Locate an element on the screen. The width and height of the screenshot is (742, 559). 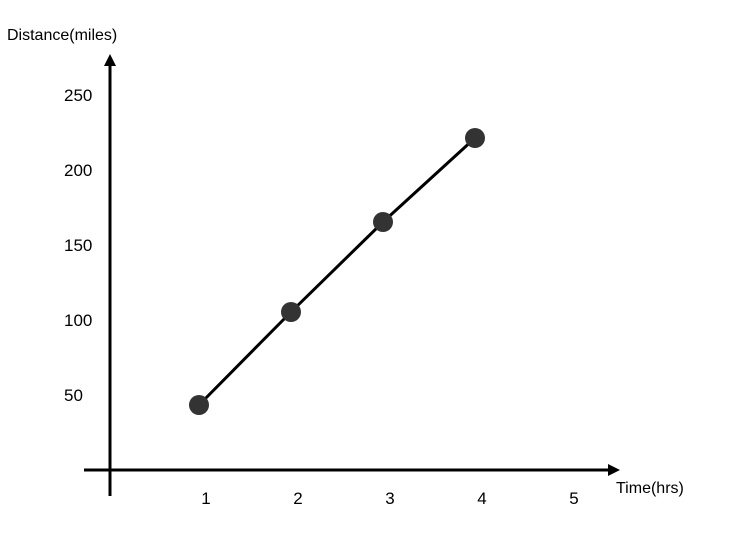
x-tick-label-3: 3 is located at coordinates (389, 498).